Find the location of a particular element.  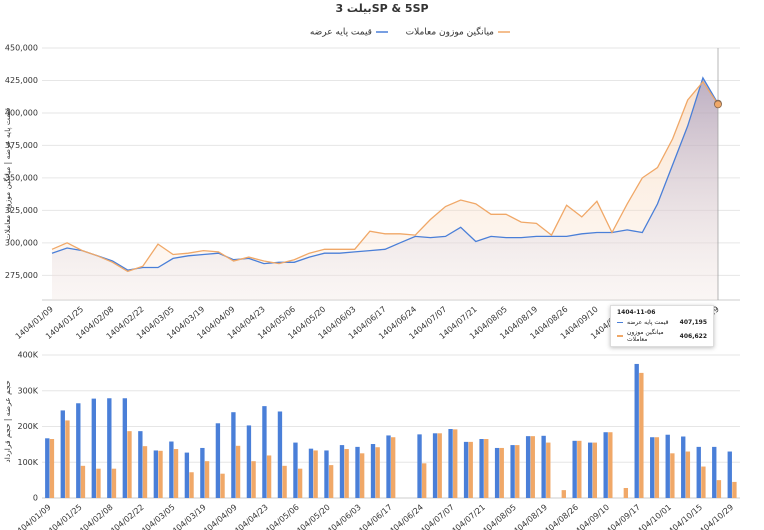

y-tick-label: 300,000 is located at coordinates (21, 242).